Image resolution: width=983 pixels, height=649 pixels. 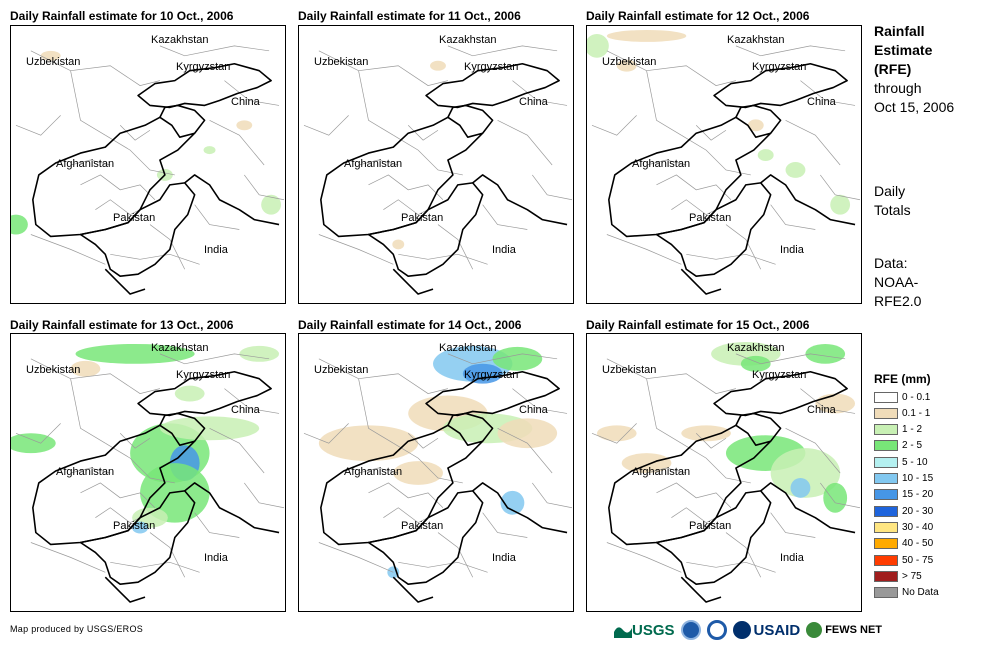 I want to click on legend-row: 10 - 15, so click(x=903, y=479).